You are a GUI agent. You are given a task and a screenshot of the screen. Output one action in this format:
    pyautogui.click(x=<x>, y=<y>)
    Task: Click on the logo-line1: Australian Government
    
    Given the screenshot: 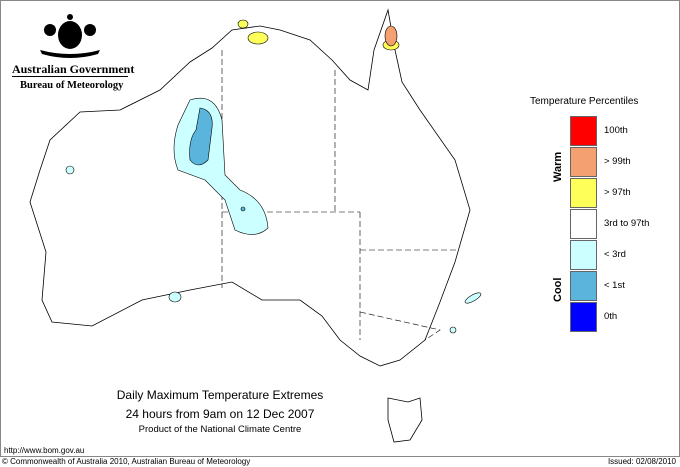 What is the action you would take?
    pyautogui.click(x=73, y=69)
    